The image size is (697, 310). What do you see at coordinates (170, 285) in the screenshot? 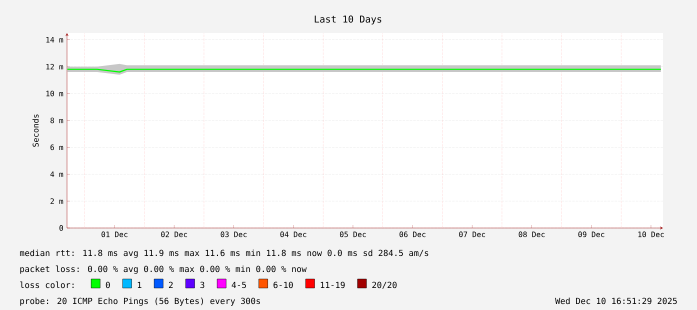
I see `legend-label: 2` at bounding box center [170, 285].